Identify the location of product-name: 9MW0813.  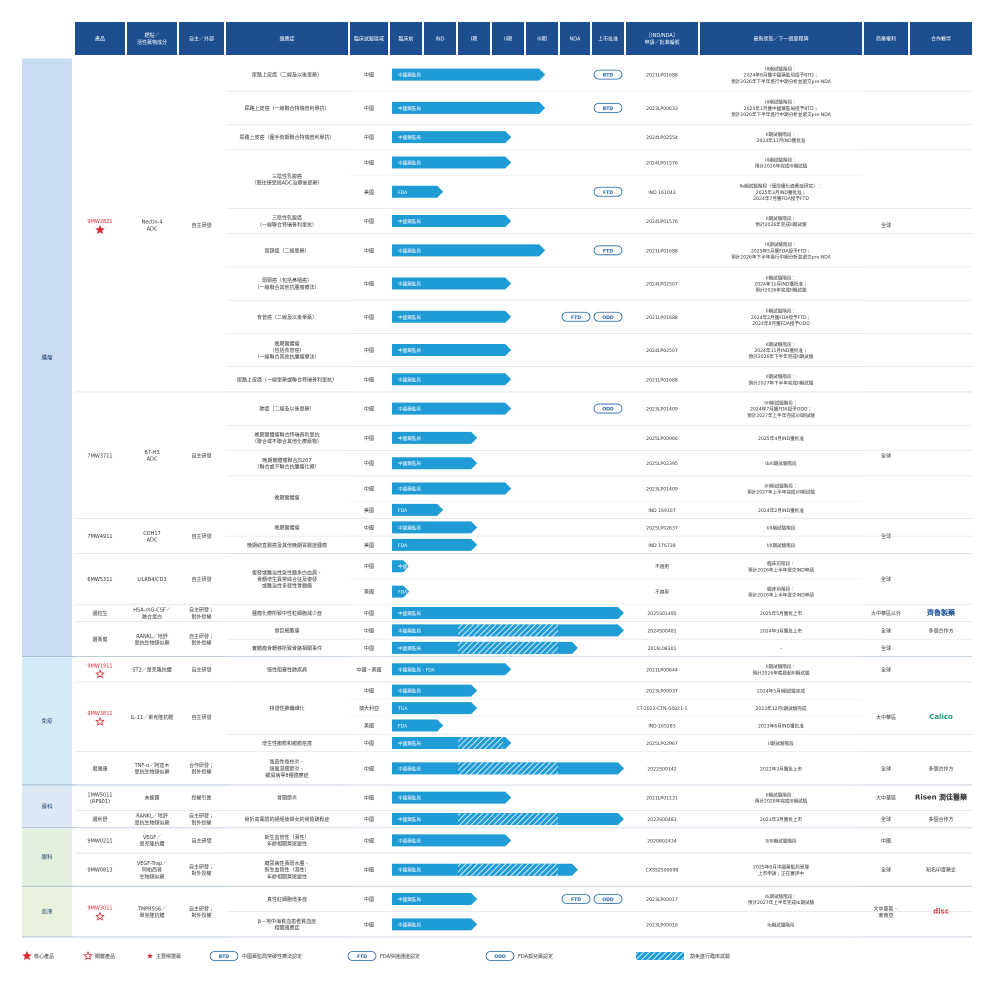
(99, 870).